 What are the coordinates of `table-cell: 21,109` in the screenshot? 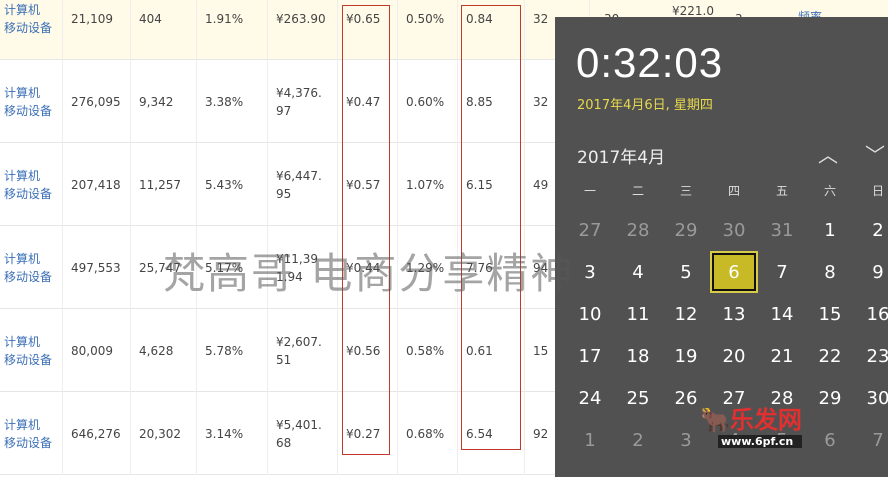 It's located at (97, 30).